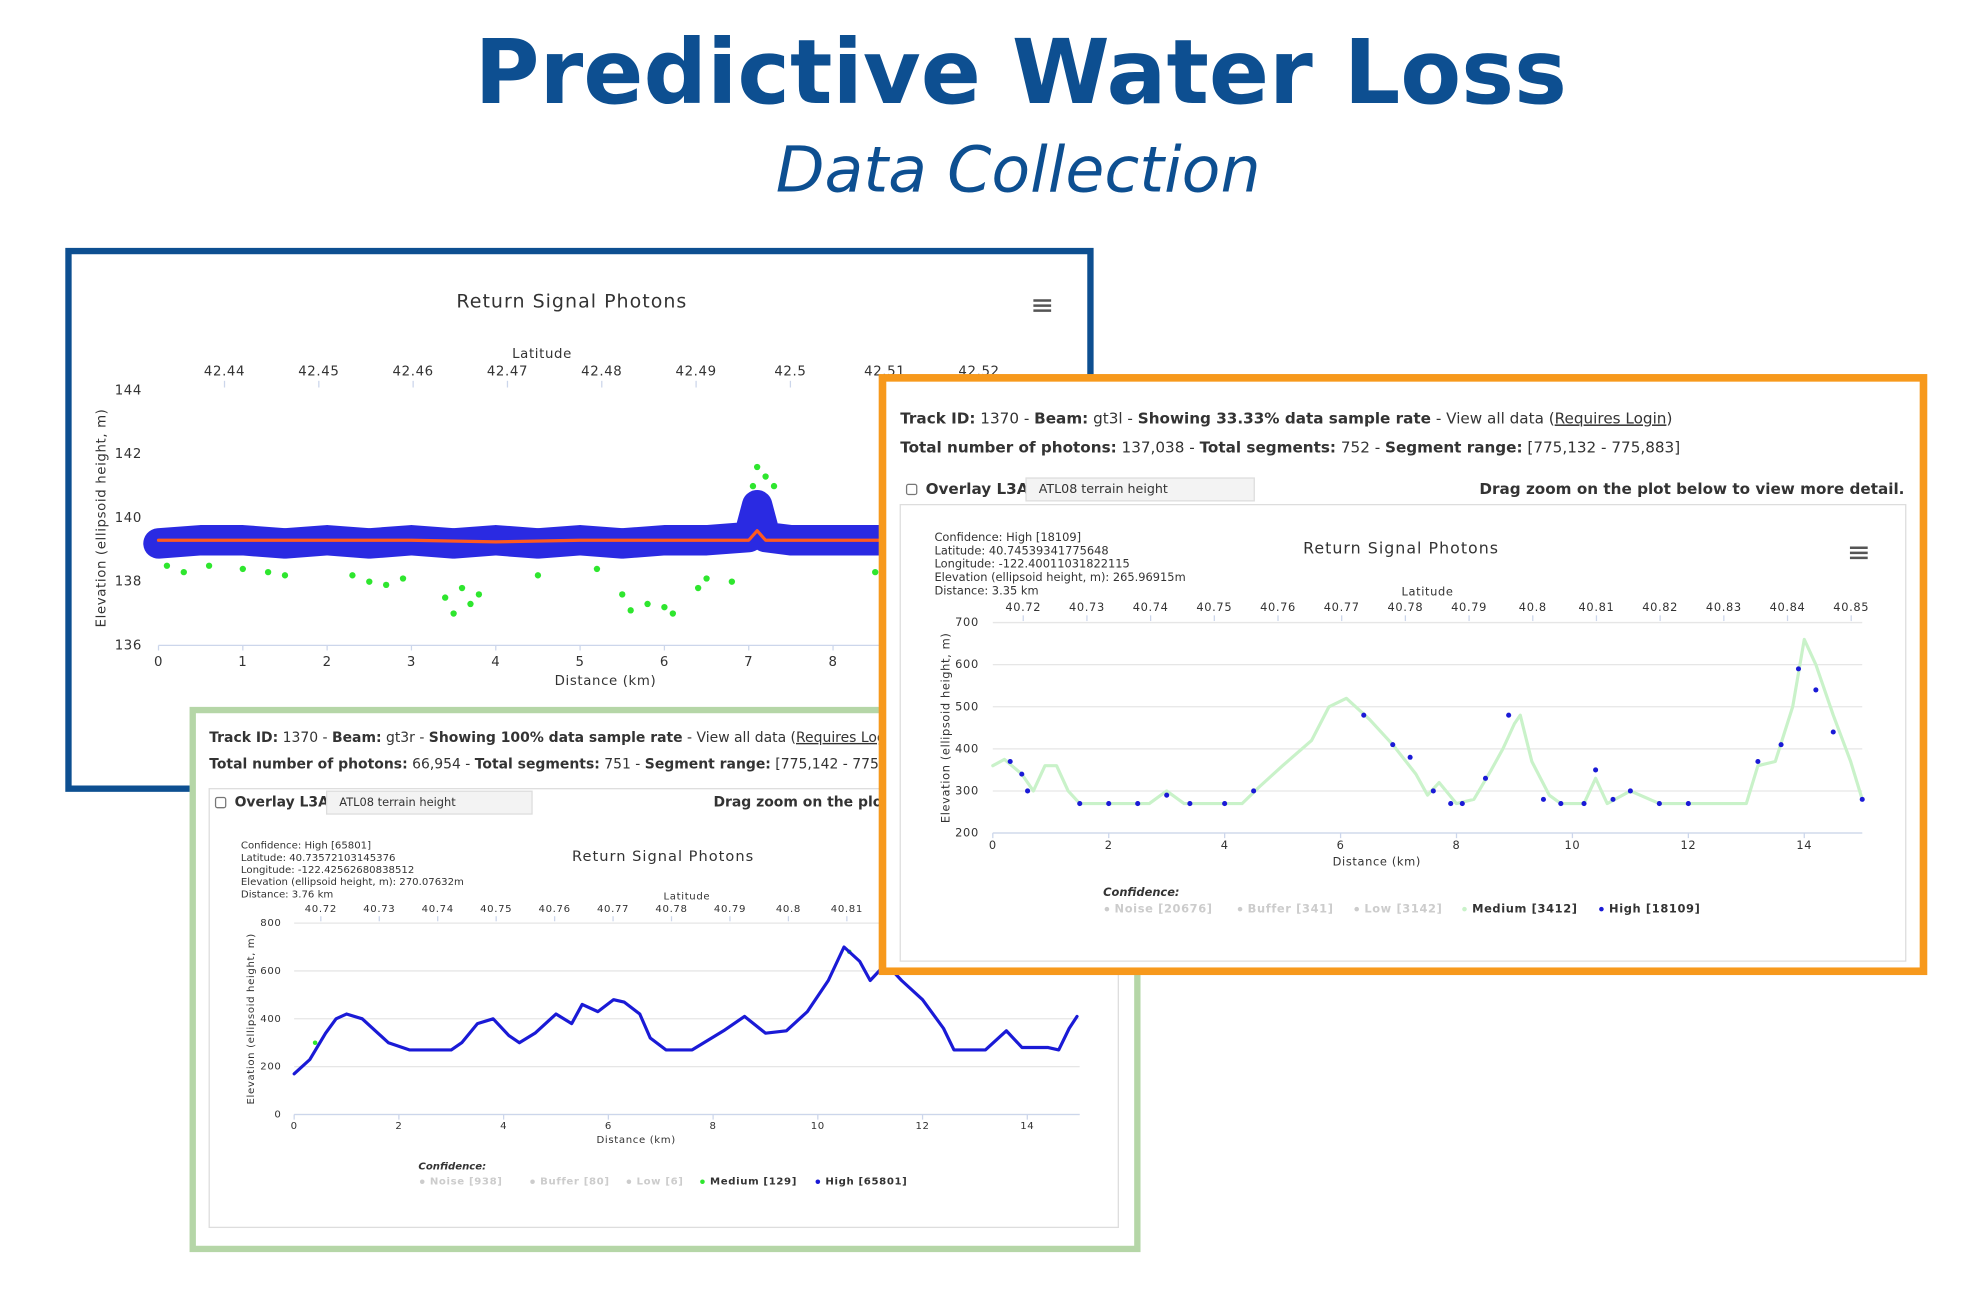  What do you see at coordinates (622, 765) in the screenshot?
I see `text-segment: 751 -` at bounding box center [622, 765].